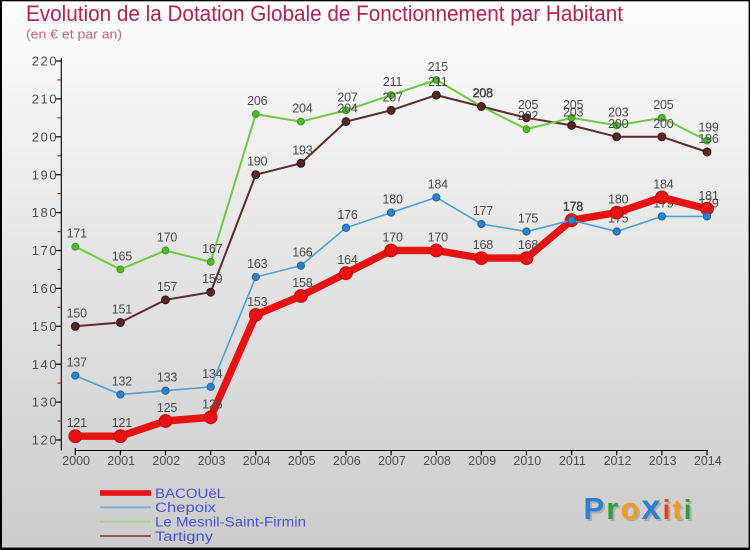 This screenshot has height=550, width=750. I want to click on svg-text: 163, so click(257, 264).